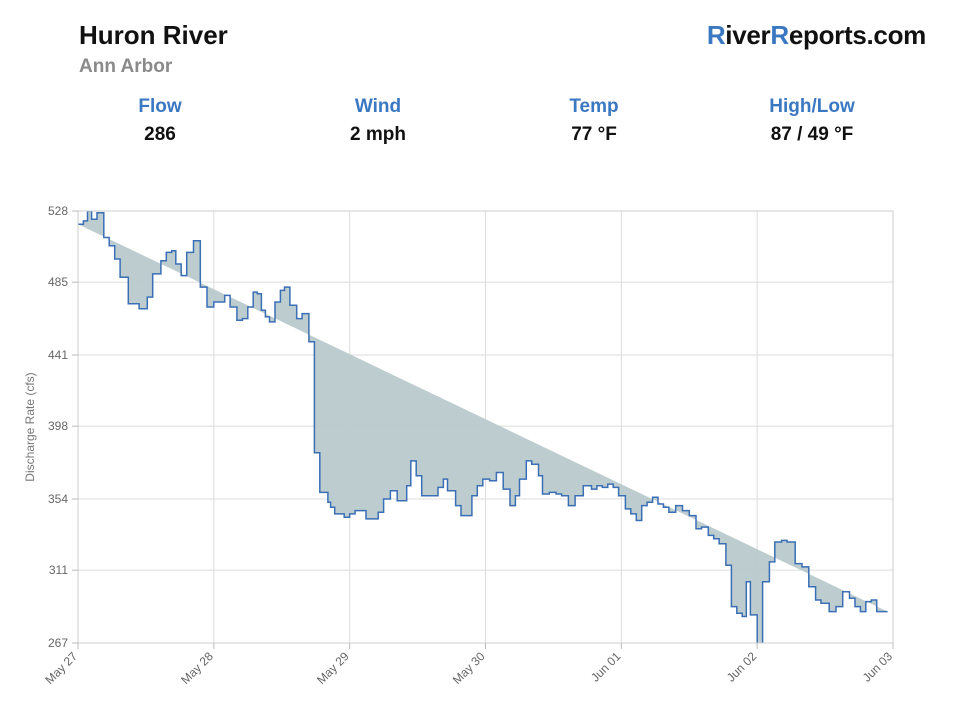  I want to click on stat-label: High/Low, so click(812, 106).